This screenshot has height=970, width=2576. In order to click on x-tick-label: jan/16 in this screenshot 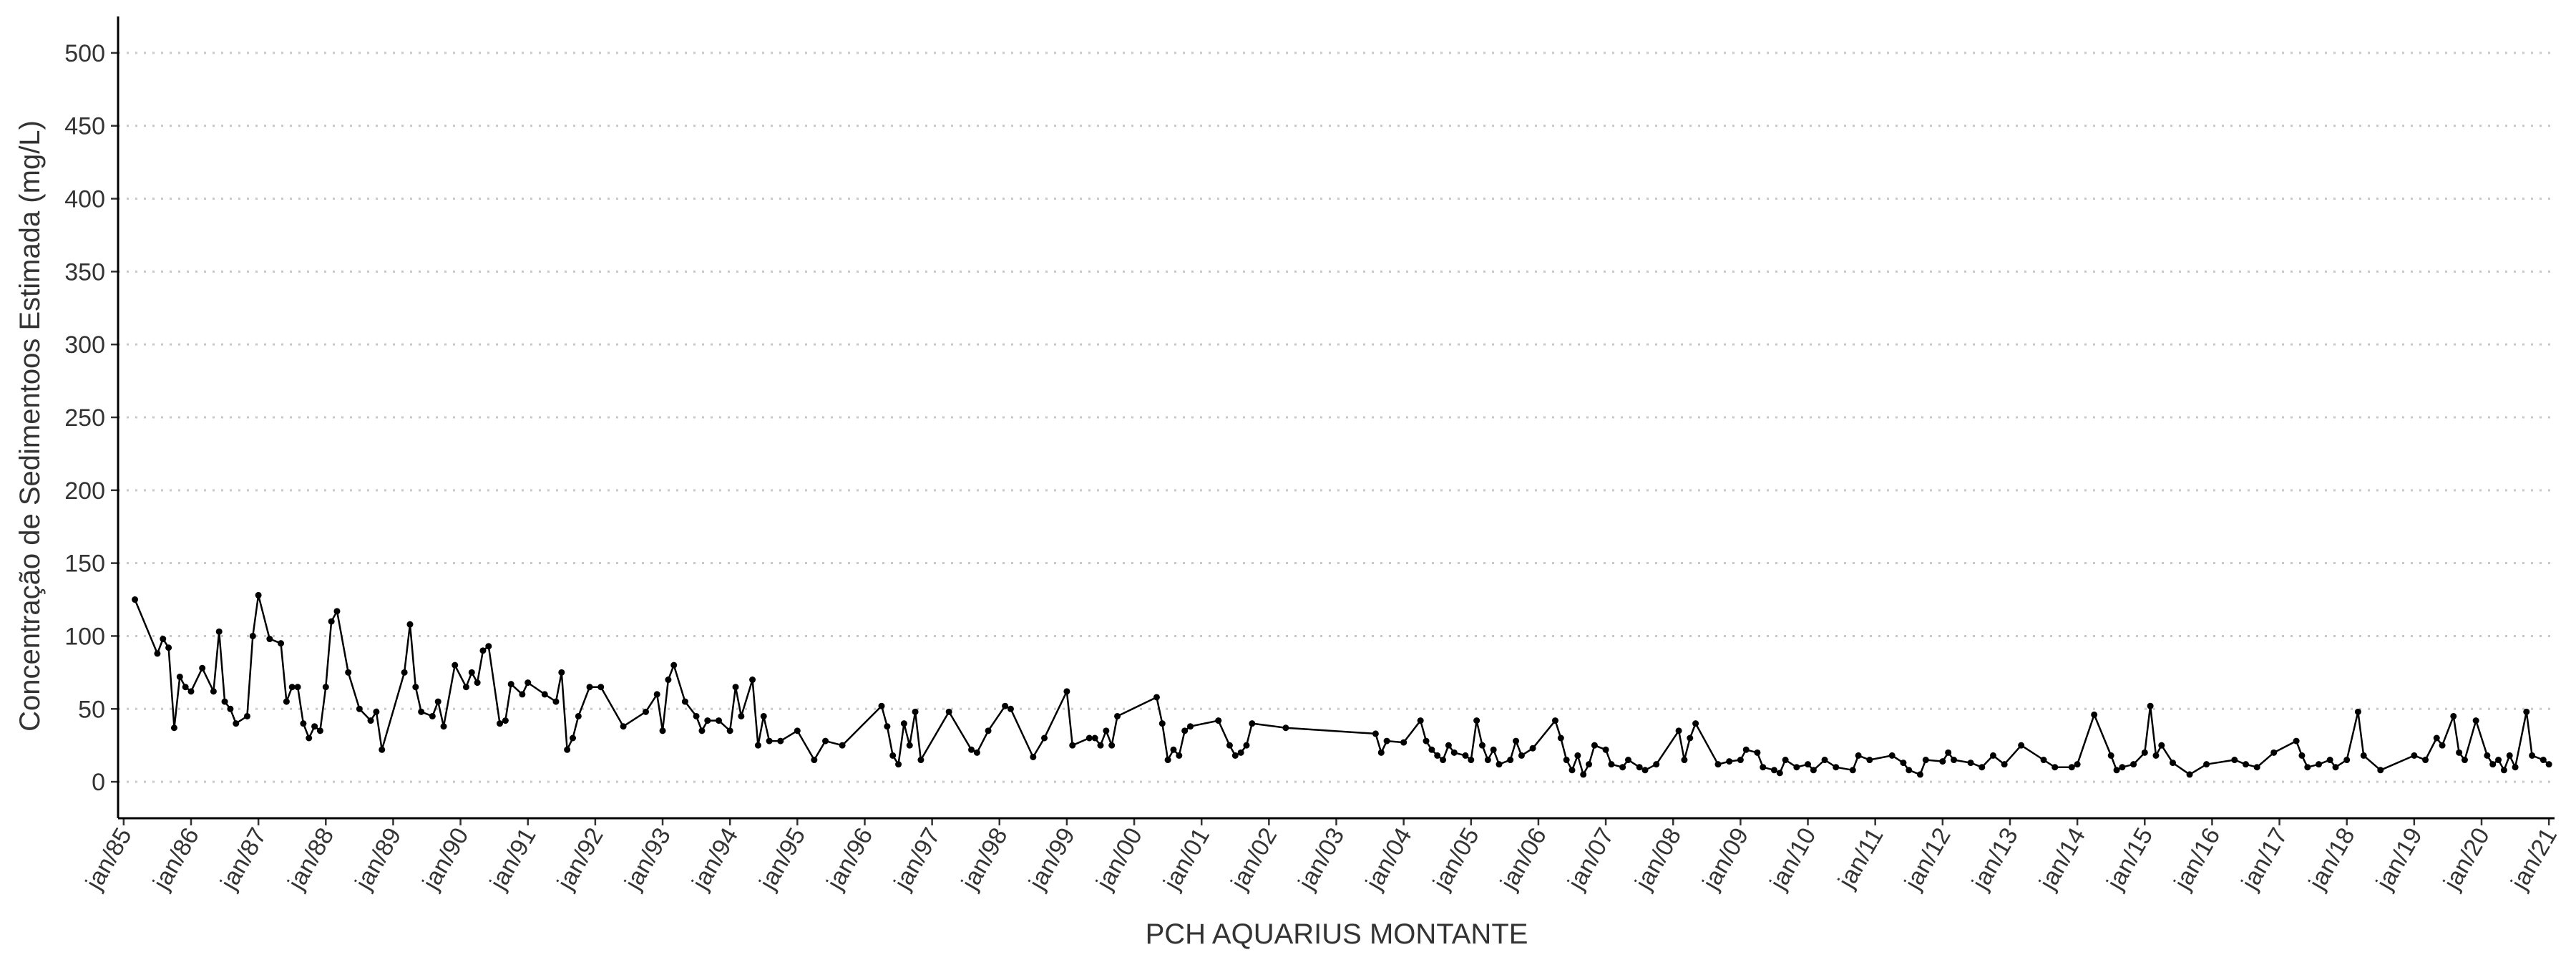, I will do `click(2197, 859)`.